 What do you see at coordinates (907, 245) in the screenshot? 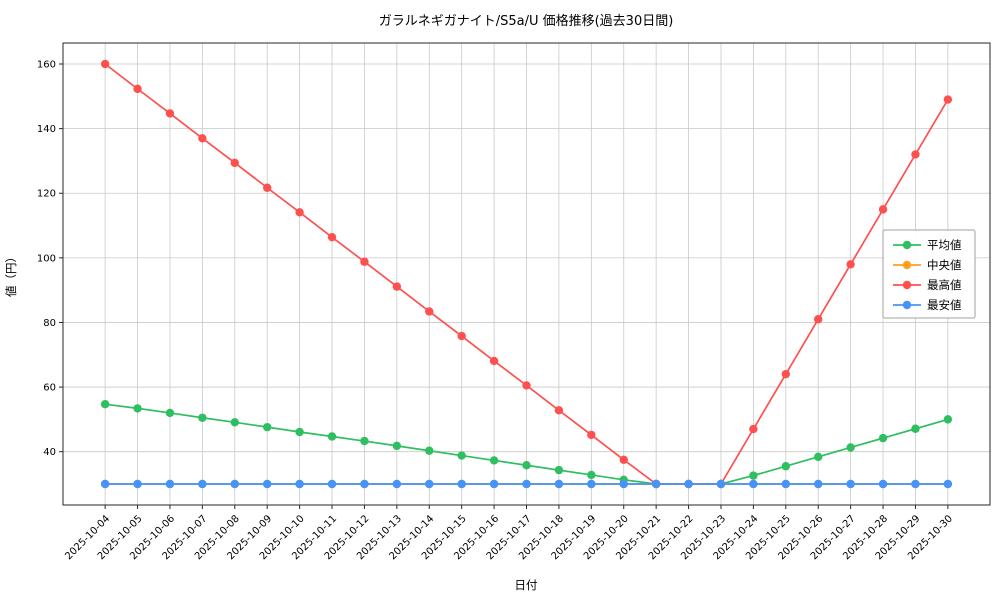
I see `legend-marker-avg` at bounding box center [907, 245].